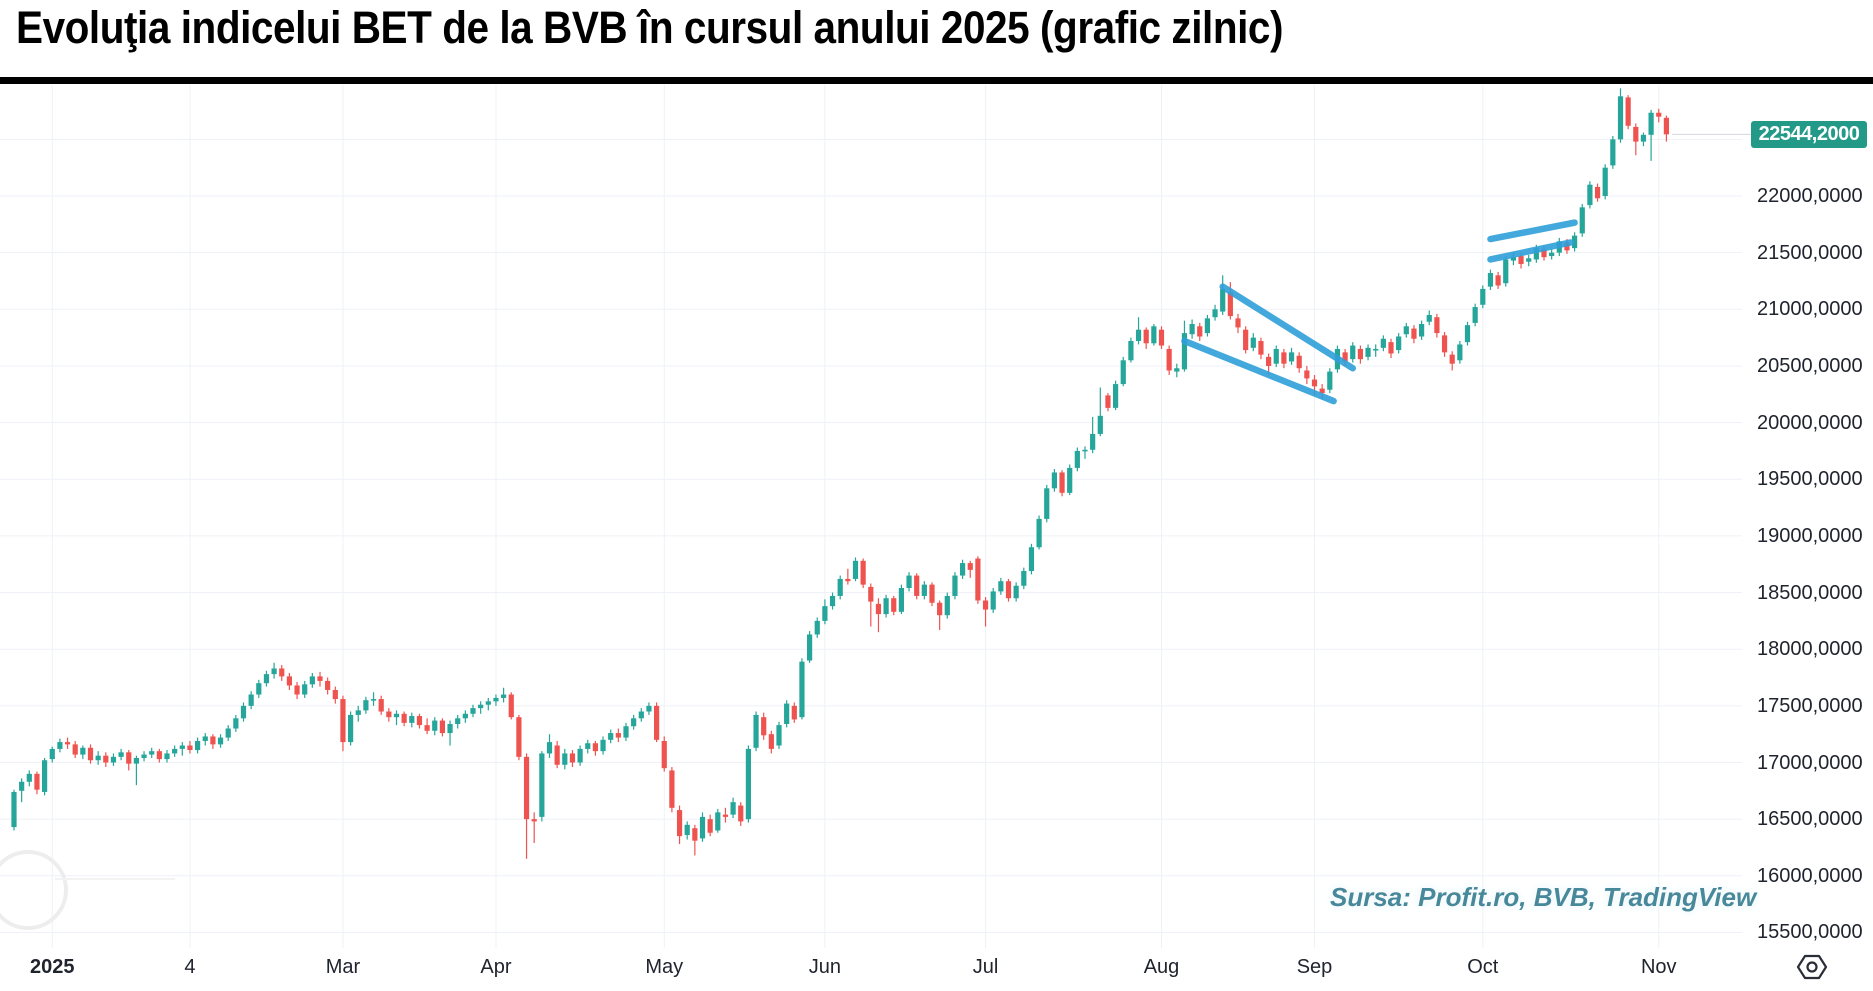 The height and width of the screenshot is (991, 1873). What do you see at coordinates (1658, 967) in the screenshot?
I see `time-axis-label: Nov` at bounding box center [1658, 967].